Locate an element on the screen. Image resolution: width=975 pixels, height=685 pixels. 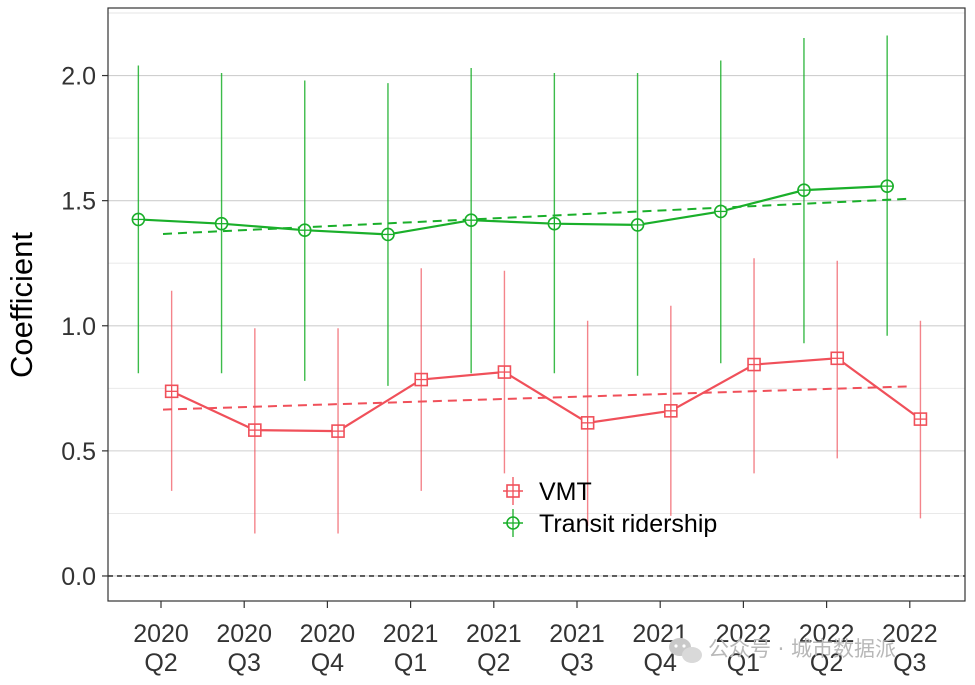
y-tick-label: 1.0 is located at coordinates (78, 327).